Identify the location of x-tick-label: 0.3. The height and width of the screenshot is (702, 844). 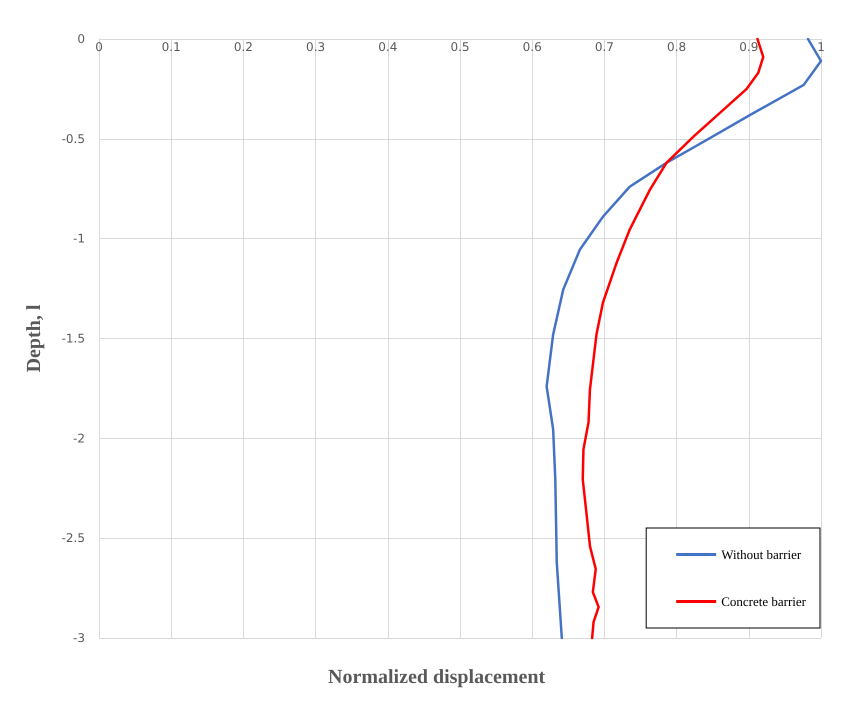
(316, 47).